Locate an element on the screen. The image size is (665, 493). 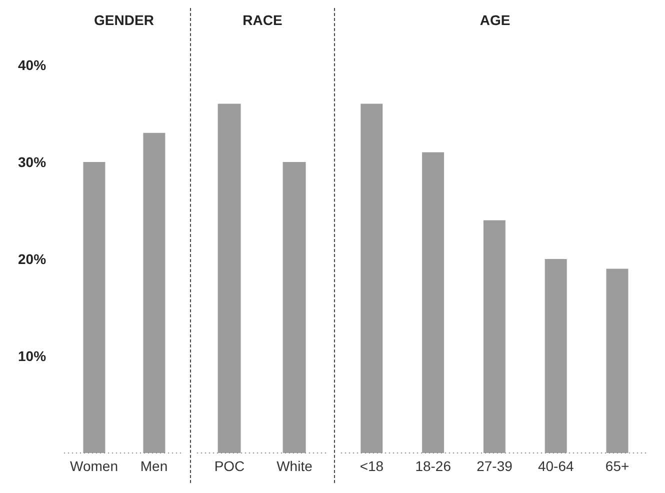
x-tick-label: 18-26 is located at coordinates (433, 466).